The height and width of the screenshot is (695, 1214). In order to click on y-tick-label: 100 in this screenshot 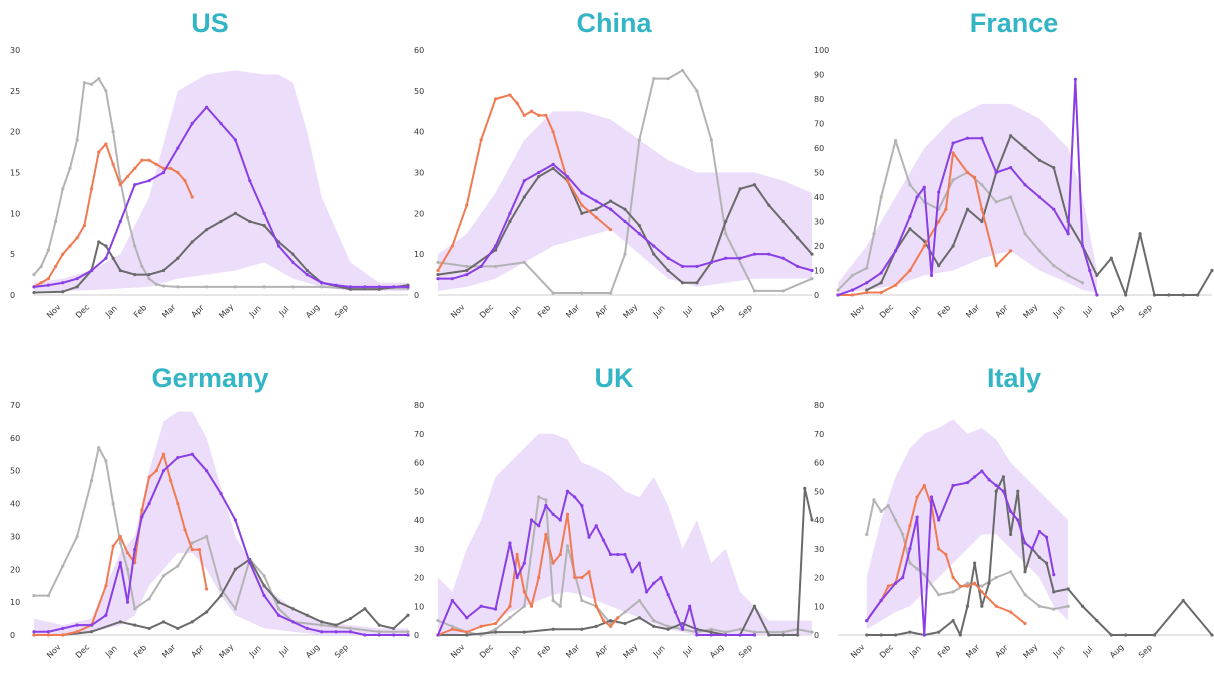, I will do `click(821, 50)`.